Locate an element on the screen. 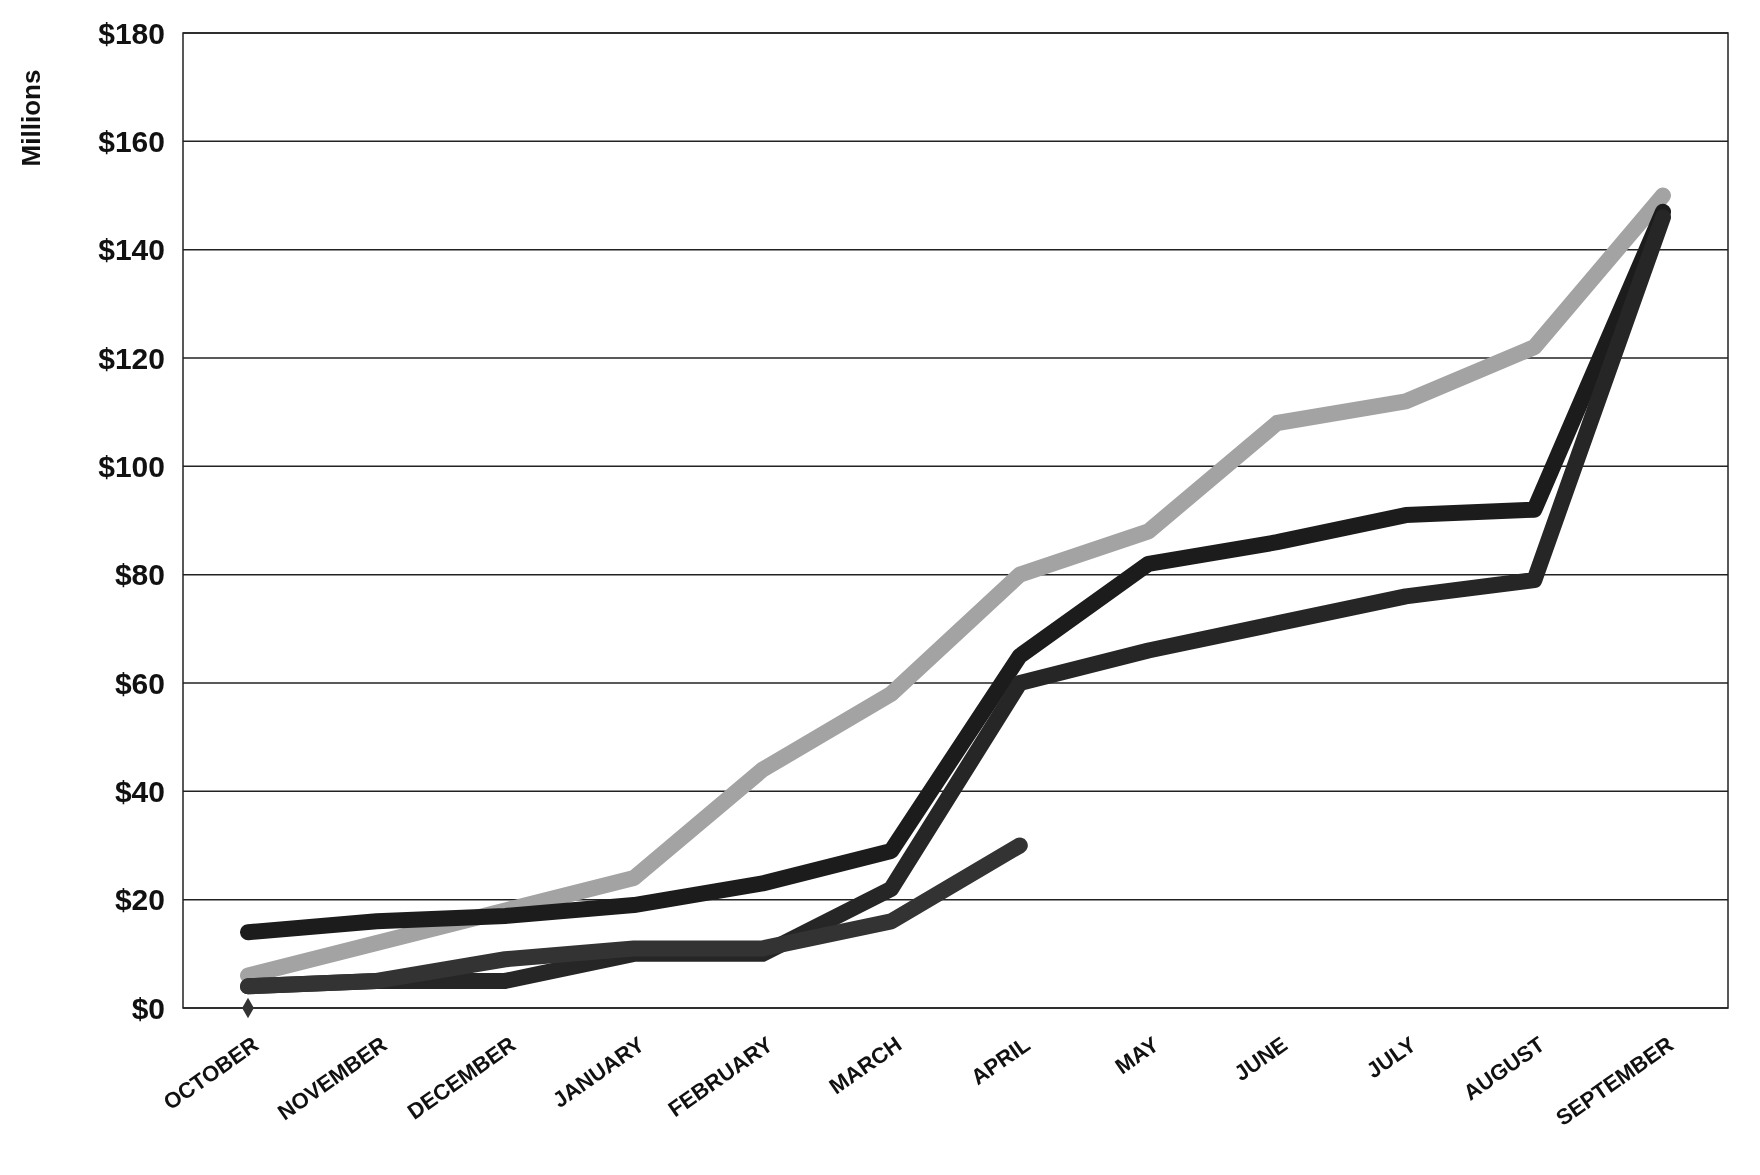  y-tick-label: $0 is located at coordinates (148, 1008).